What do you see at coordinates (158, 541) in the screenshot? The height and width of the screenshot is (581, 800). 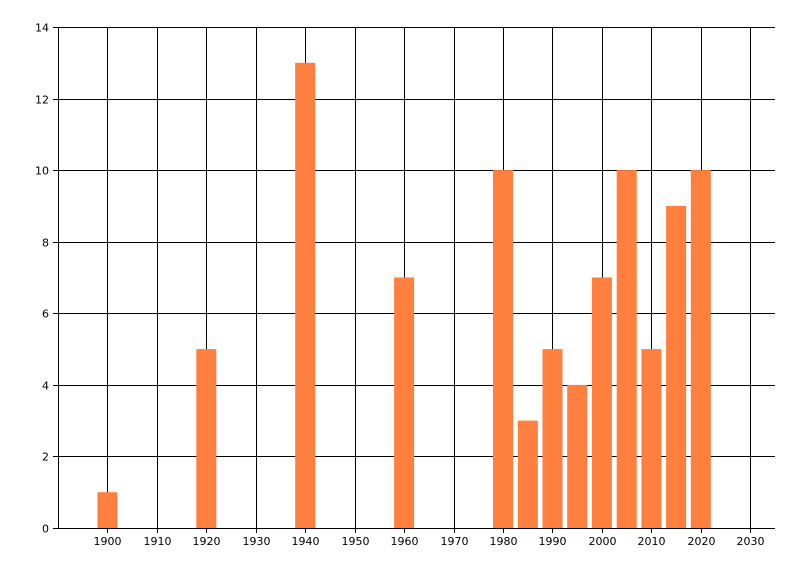 I see `x-tick-label: 1910` at bounding box center [158, 541].